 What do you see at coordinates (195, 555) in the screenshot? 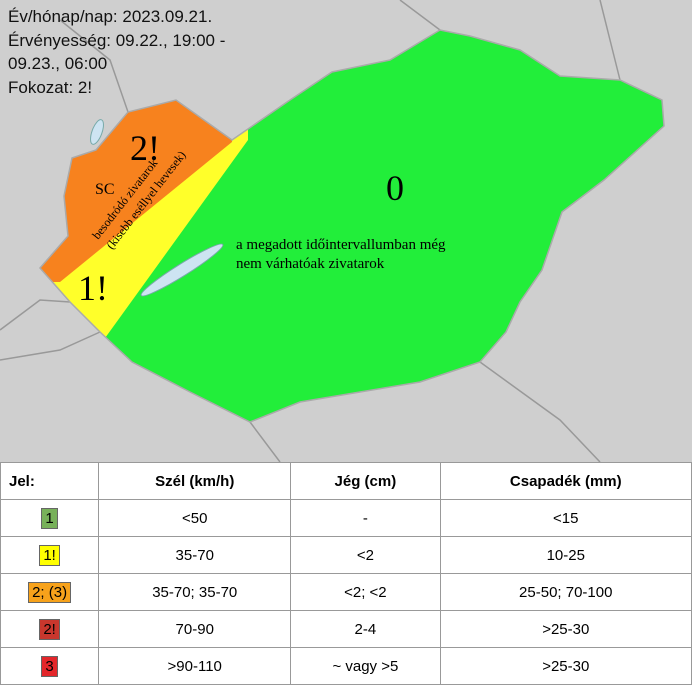
I see `table-cell: 35-70` at bounding box center [195, 555].